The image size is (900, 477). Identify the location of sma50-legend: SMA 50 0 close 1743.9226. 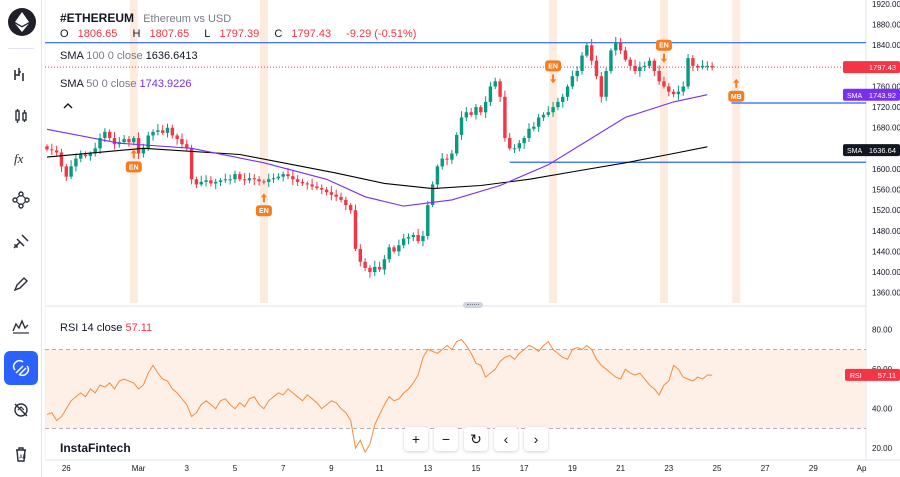
(126, 84).